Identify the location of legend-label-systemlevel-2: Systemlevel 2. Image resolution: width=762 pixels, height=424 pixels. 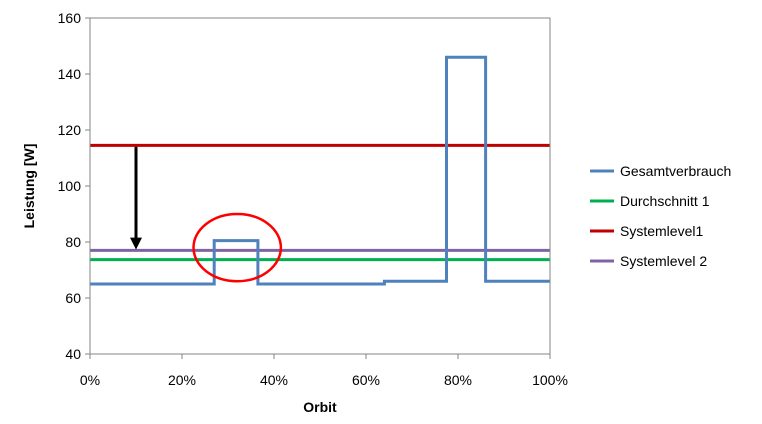
(663, 261).